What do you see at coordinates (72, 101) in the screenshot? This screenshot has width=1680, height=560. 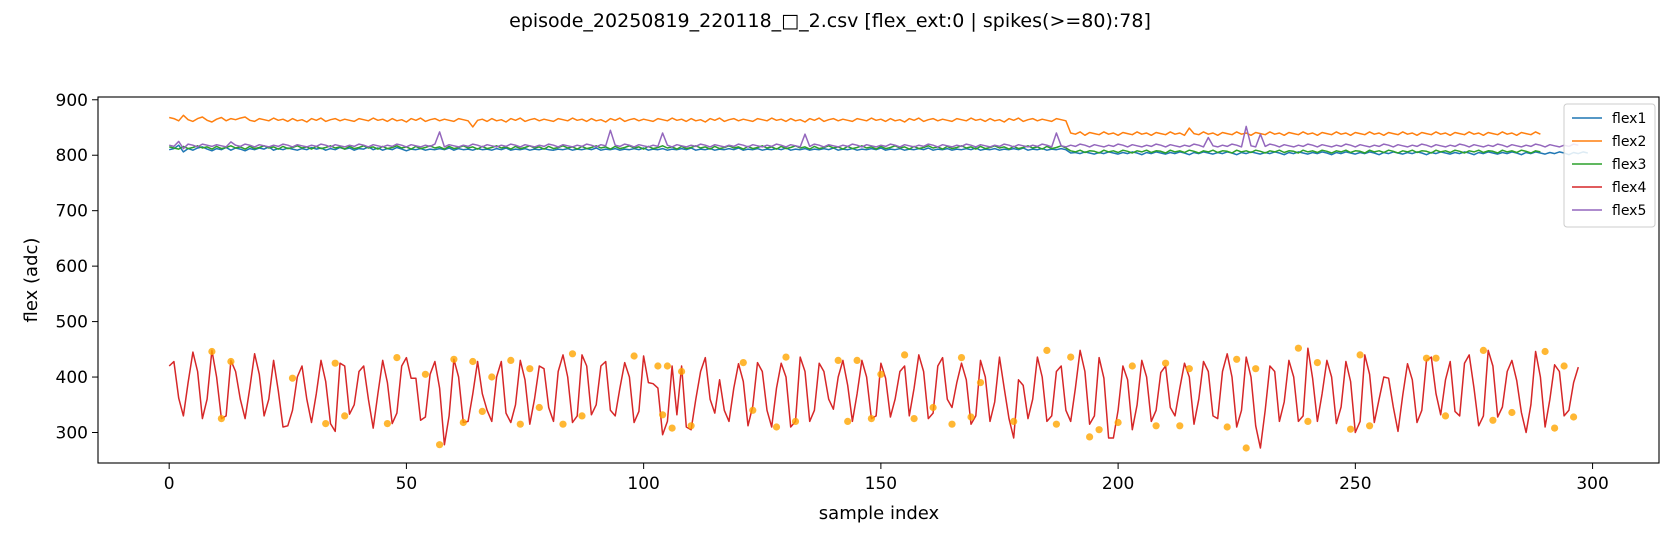 I see `y-tick-label: 900` at bounding box center [72, 101].